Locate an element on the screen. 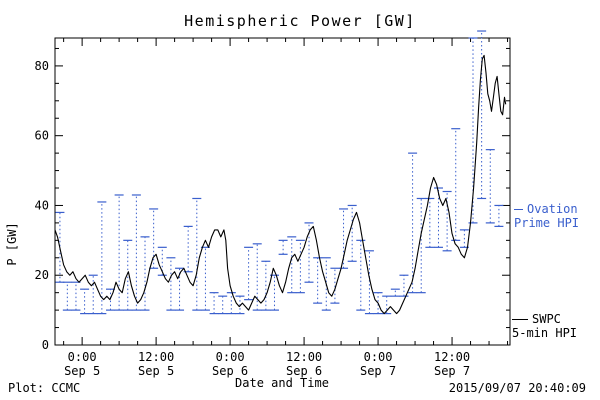 Image resolution: width=600 pixels, height=400 pixels. y-tick-label: 40 is located at coordinates (42, 205).